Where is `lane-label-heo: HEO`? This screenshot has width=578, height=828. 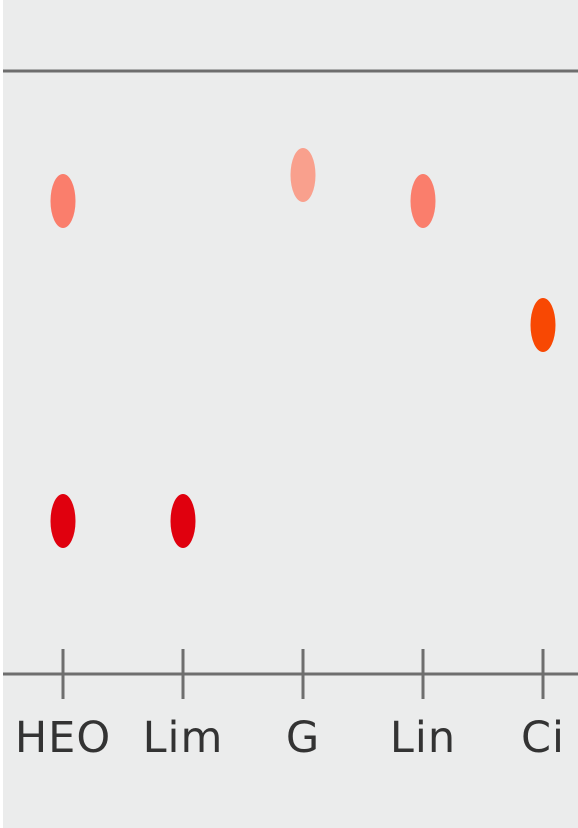 lane-label-heo: HEO is located at coordinates (63, 738).